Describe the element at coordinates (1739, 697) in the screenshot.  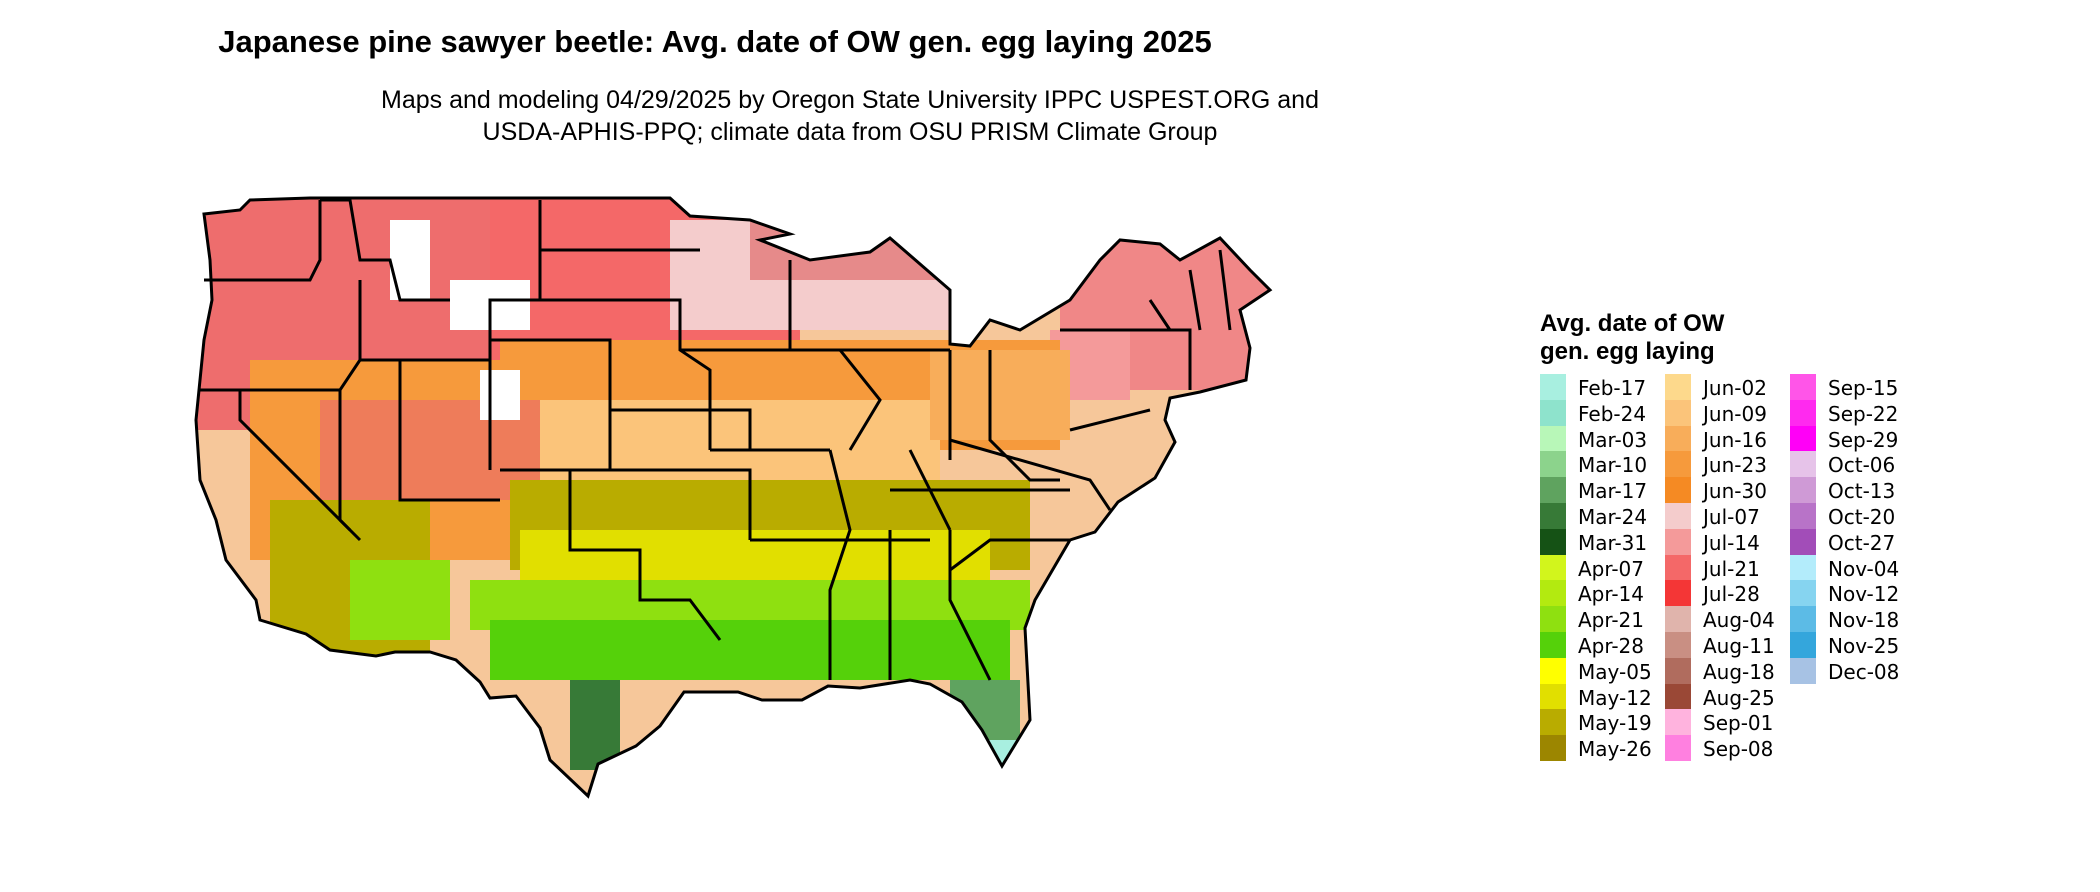
I see `legend-label: Aug-25` at that location.